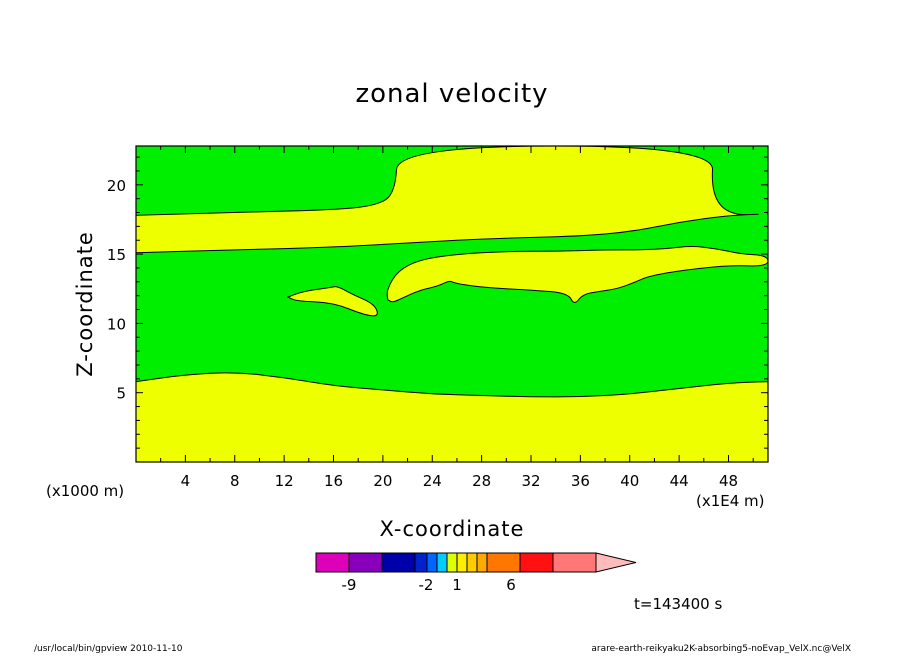 Image resolution: width=904 pixels, height=658 pixels. Describe the element at coordinates (580, 481) in the screenshot. I see `x-tick-label: 36` at that location.